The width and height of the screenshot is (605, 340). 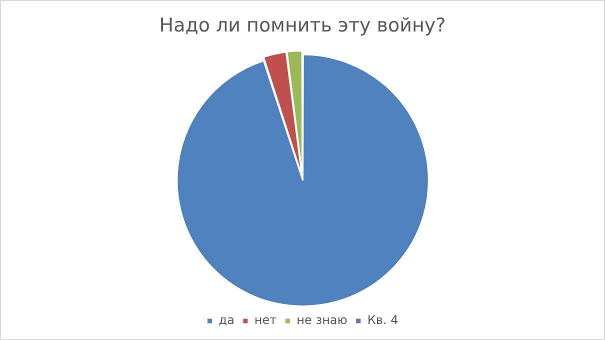 What do you see at coordinates (382, 320) in the screenshot?
I see `legend-label: Кв. 4` at bounding box center [382, 320].